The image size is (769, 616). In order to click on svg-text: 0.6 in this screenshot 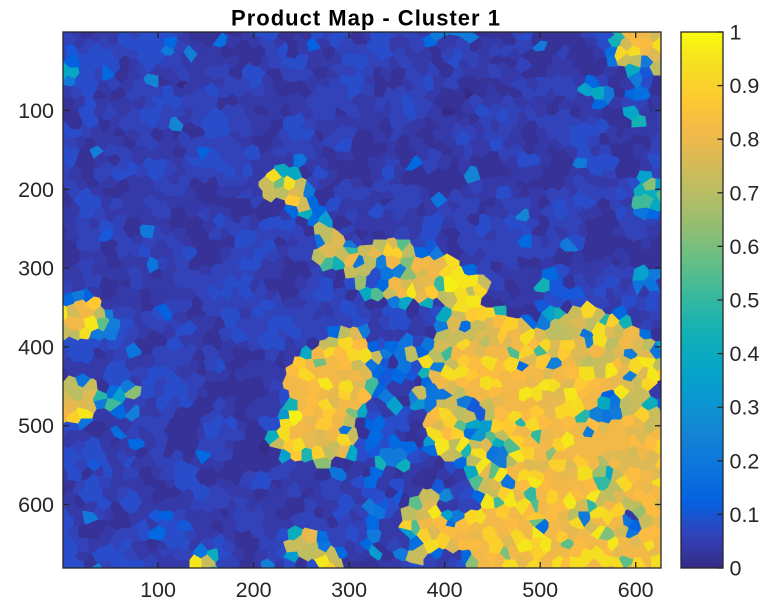, I will do `click(745, 247)`.